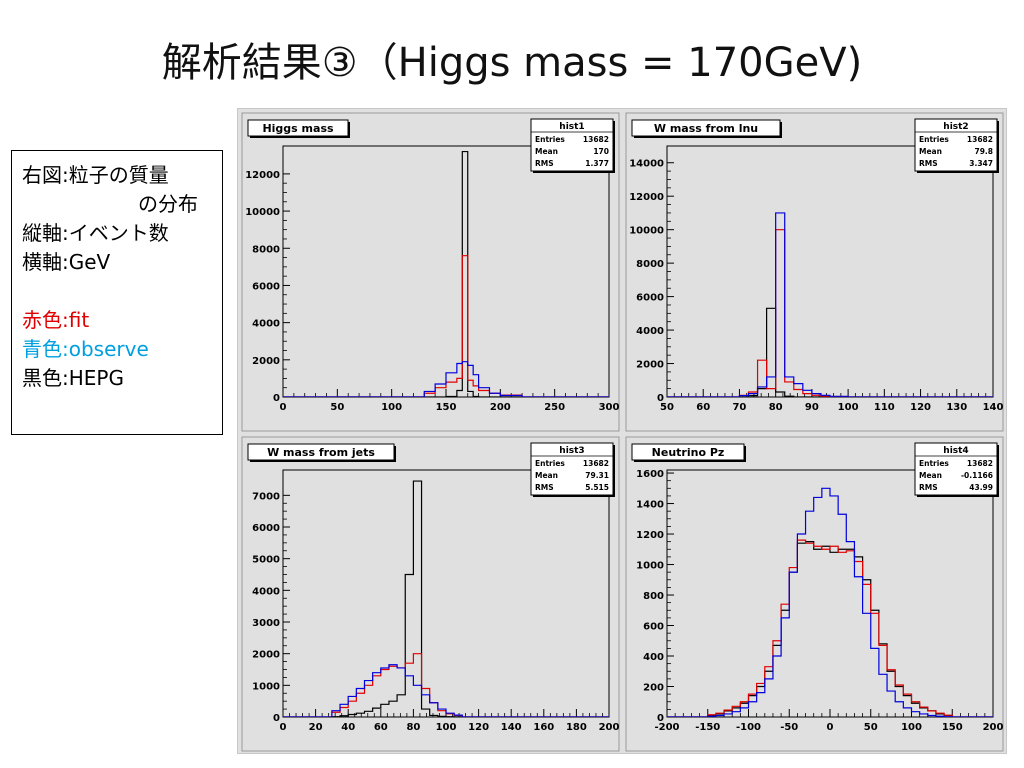 Image resolution: width=1024 pixels, height=768 pixels. What do you see at coordinates (646, 197) in the screenshot?
I see `y-tick-label: 12000` at bounding box center [646, 197].